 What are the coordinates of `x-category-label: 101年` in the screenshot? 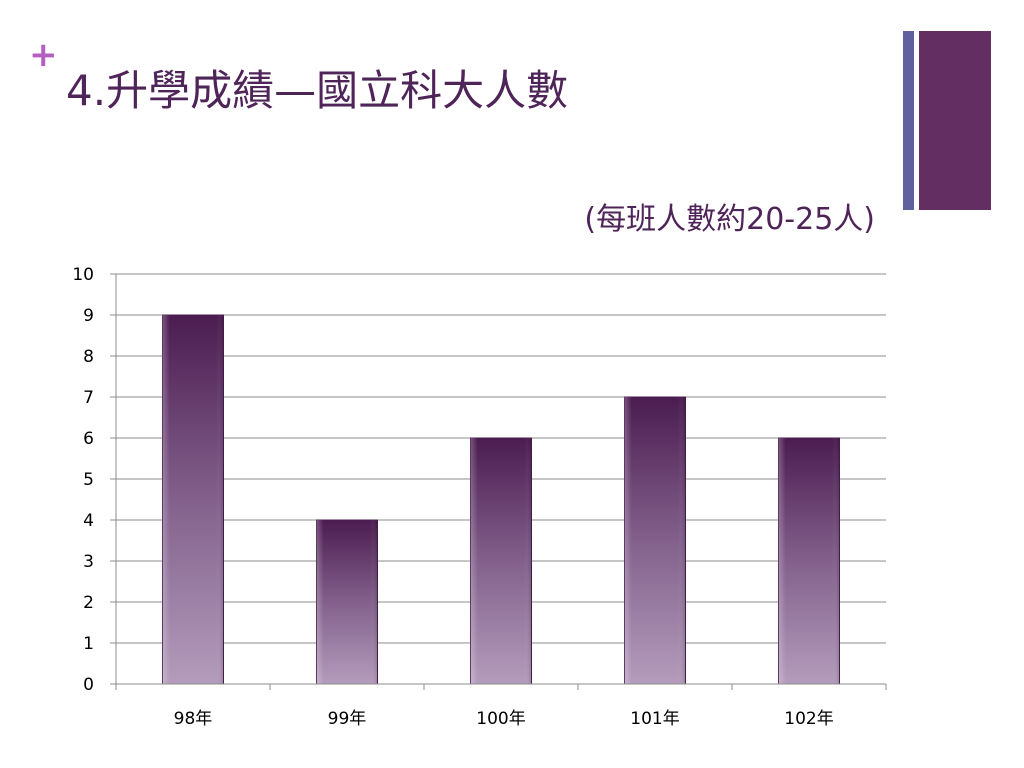 It's located at (654, 719).